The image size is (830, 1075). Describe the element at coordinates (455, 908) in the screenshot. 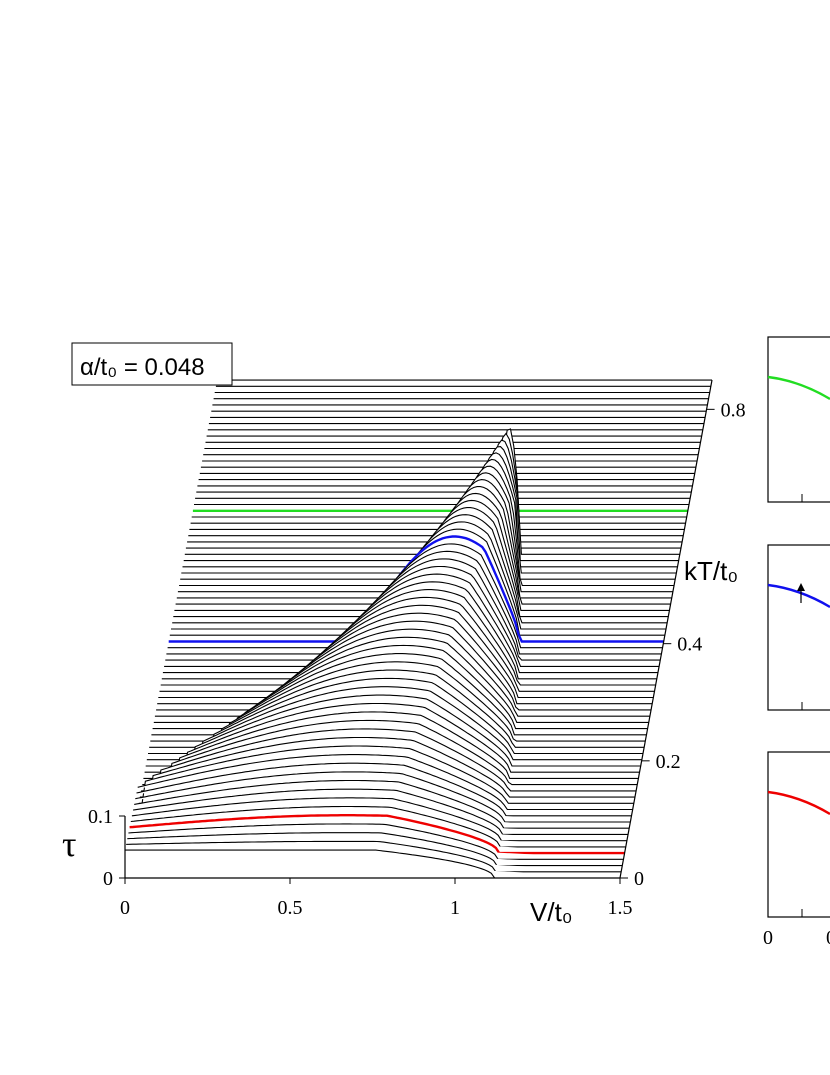

I see `x-tick-label: 1` at that location.